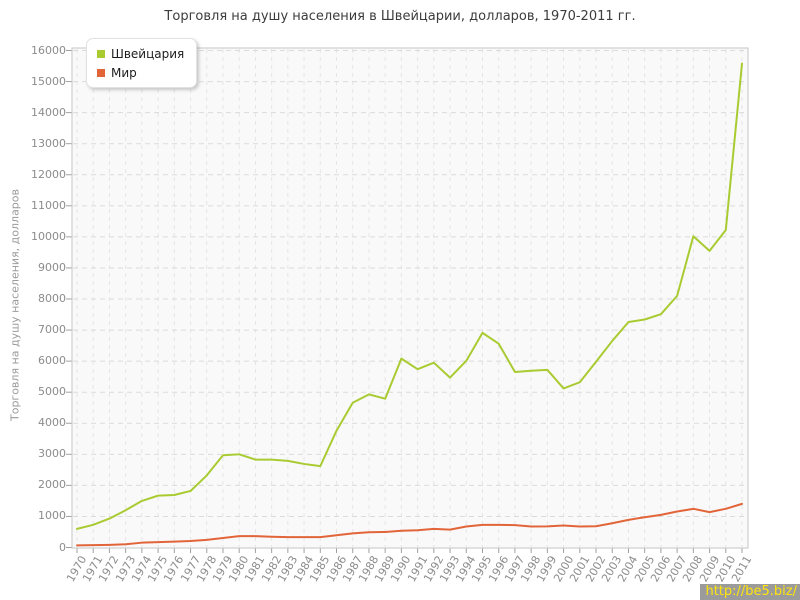 The height and width of the screenshot is (600, 800). I want to click on y-tick-label: 11000, so click(48, 205).